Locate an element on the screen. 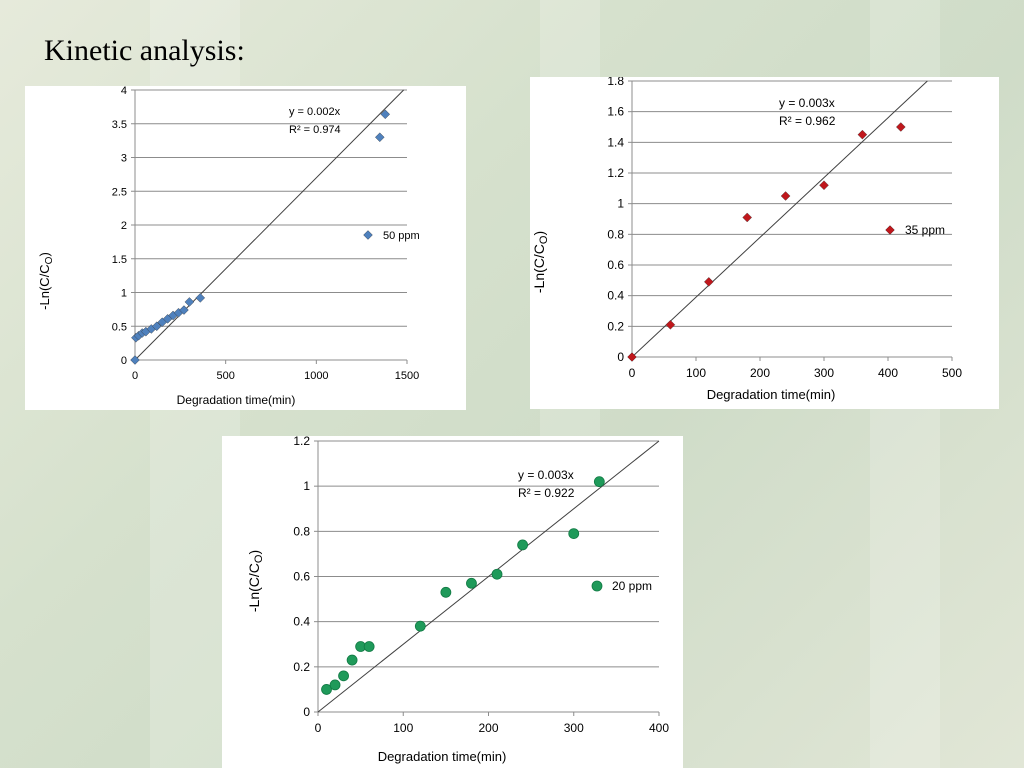 The height and width of the screenshot is (768, 1024). trendline-r2: R² = 0.922 is located at coordinates (546, 493).